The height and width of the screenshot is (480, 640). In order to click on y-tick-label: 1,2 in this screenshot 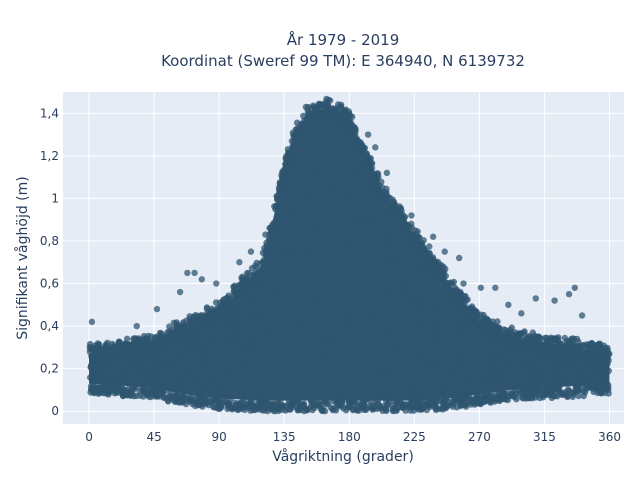, I will do `click(49, 156)`.